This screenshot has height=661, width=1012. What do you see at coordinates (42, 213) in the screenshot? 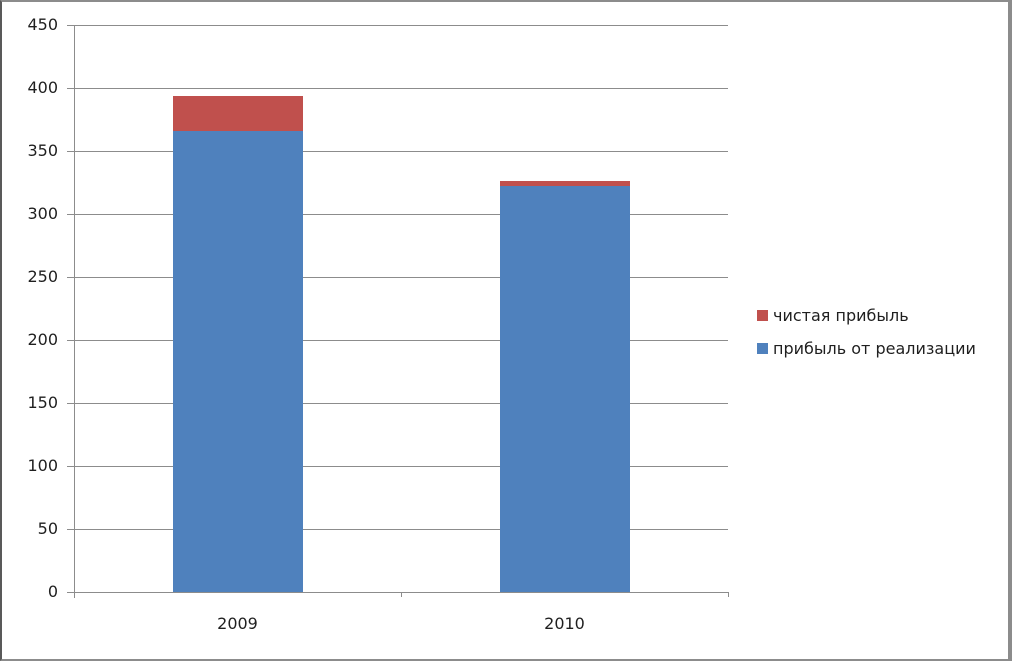
I see `y-axis-tick-label: 300` at bounding box center [42, 213].